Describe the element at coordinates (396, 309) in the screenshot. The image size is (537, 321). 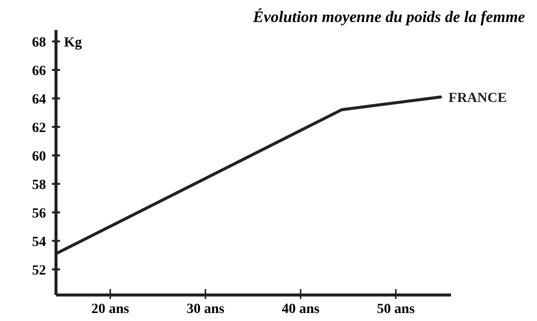
I see `x-tick-label: 50 ans` at that location.